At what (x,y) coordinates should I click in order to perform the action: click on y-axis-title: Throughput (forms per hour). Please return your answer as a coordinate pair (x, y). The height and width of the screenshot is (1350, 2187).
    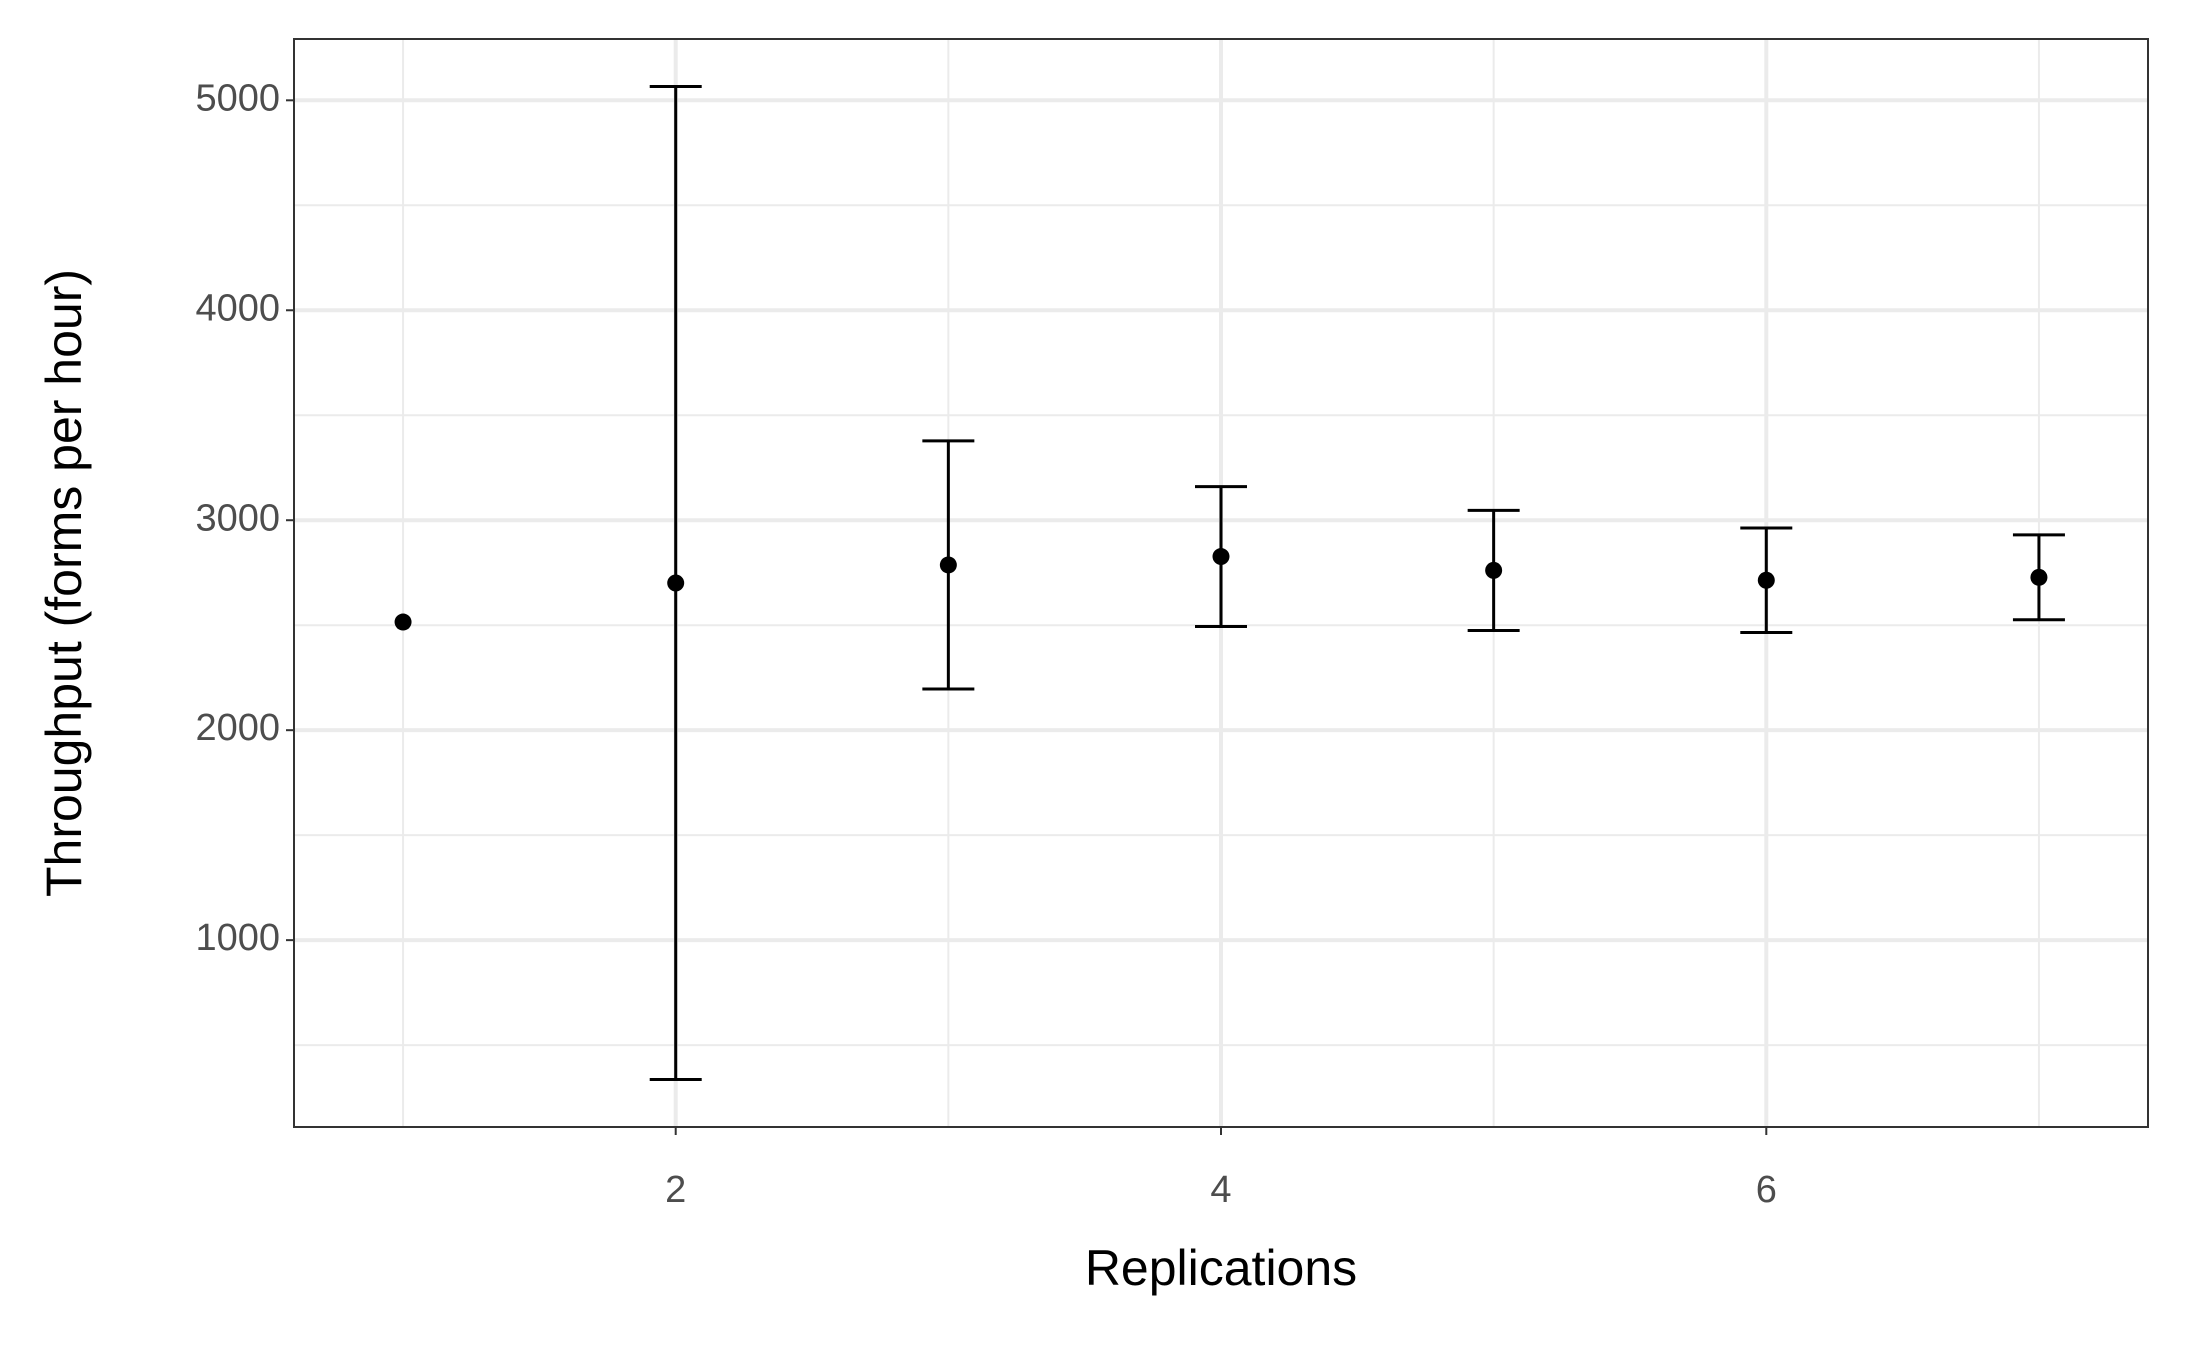
    Looking at the image, I should click on (64, 583).